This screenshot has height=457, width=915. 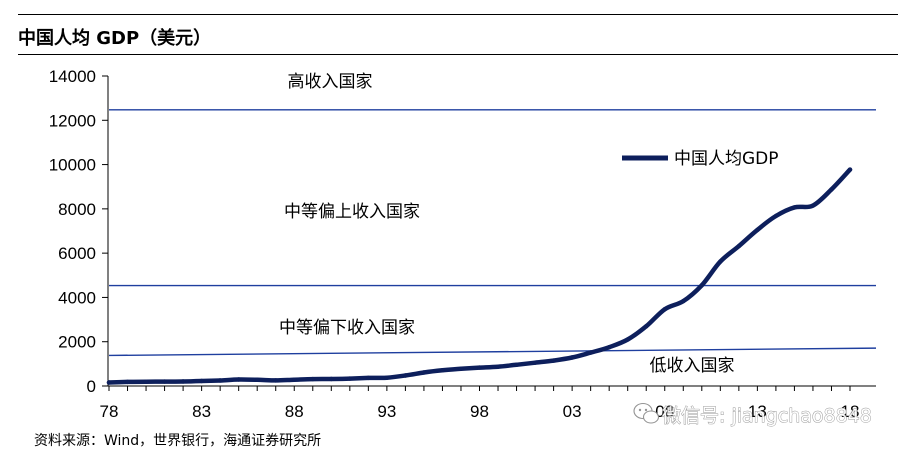 I want to click on data-point-2006, so click(x=627, y=339).